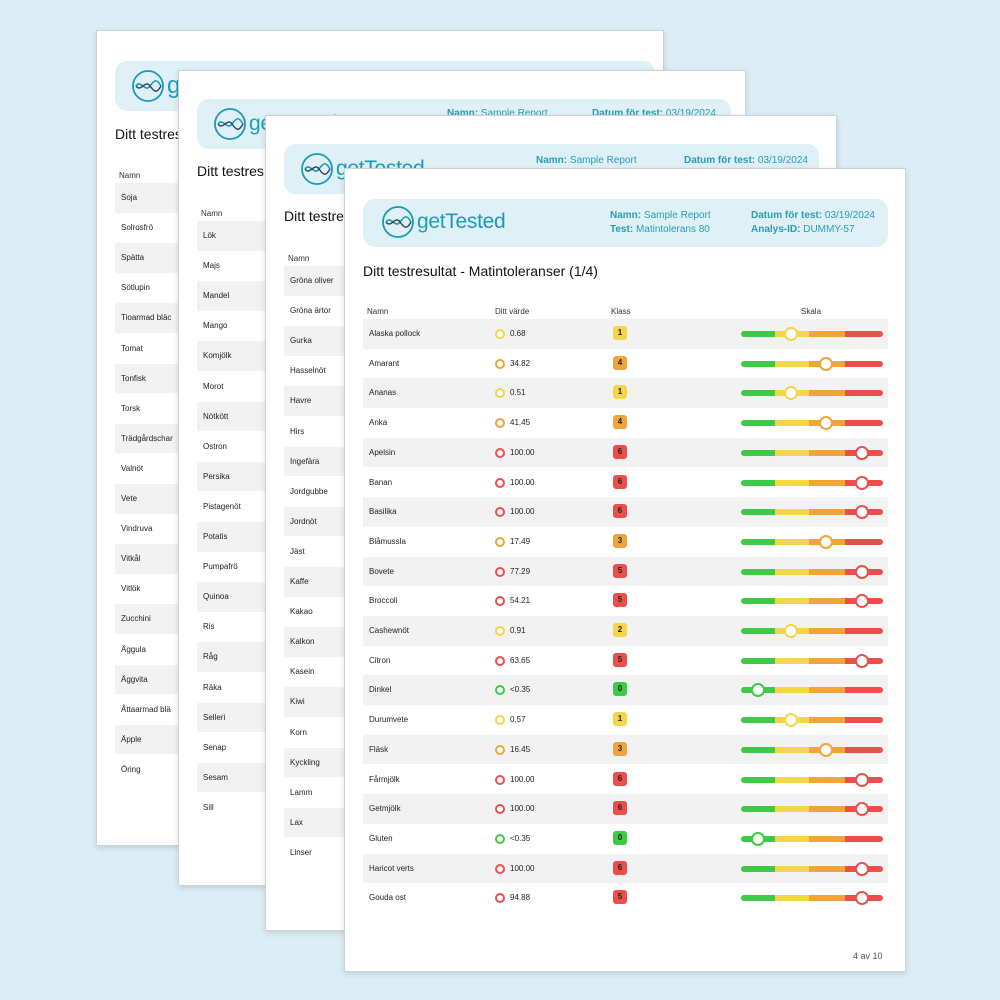  Describe the element at coordinates (677, 215) in the screenshot. I see `report-name: Sample Report` at that location.